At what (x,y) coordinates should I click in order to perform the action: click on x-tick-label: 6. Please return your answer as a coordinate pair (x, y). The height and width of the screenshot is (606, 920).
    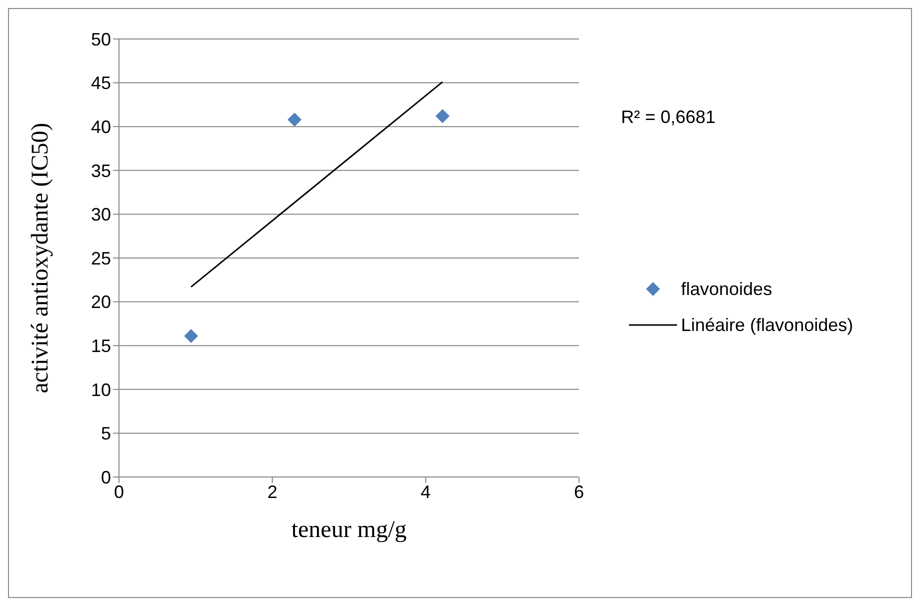
    Looking at the image, I should click on (579, 492).